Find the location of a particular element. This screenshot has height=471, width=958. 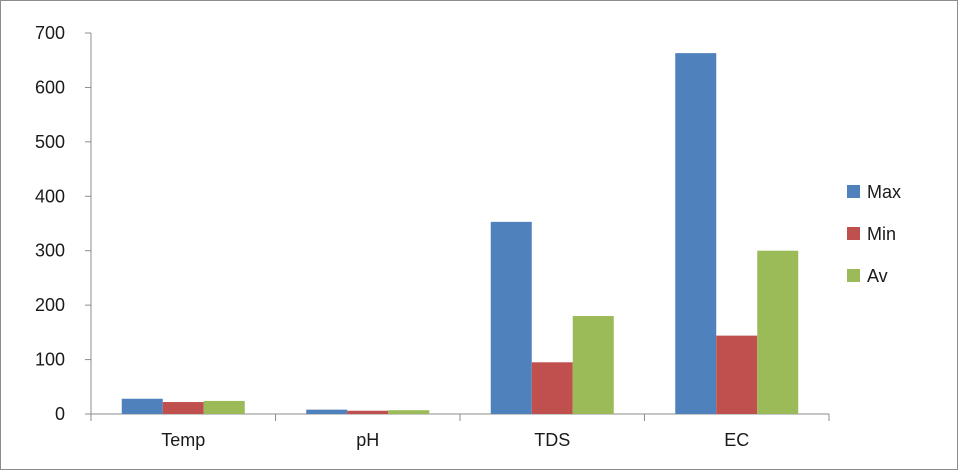

legend-label-min: Min is located at coordinates (881, 234).